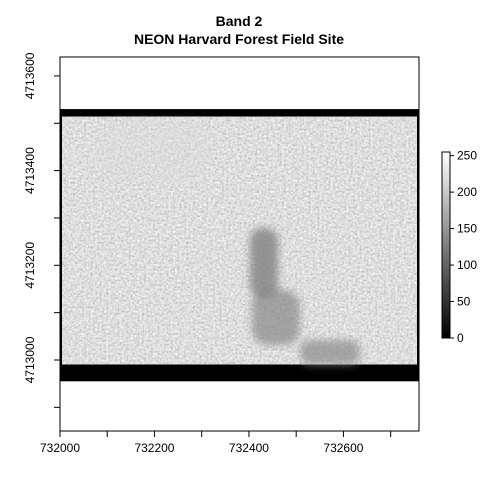  What do you see at coordinates (239, 39) in the screenshot?
I see `chart-subtitle: NEON Harvard Forest Field Site` at bounding box center [239, 39].